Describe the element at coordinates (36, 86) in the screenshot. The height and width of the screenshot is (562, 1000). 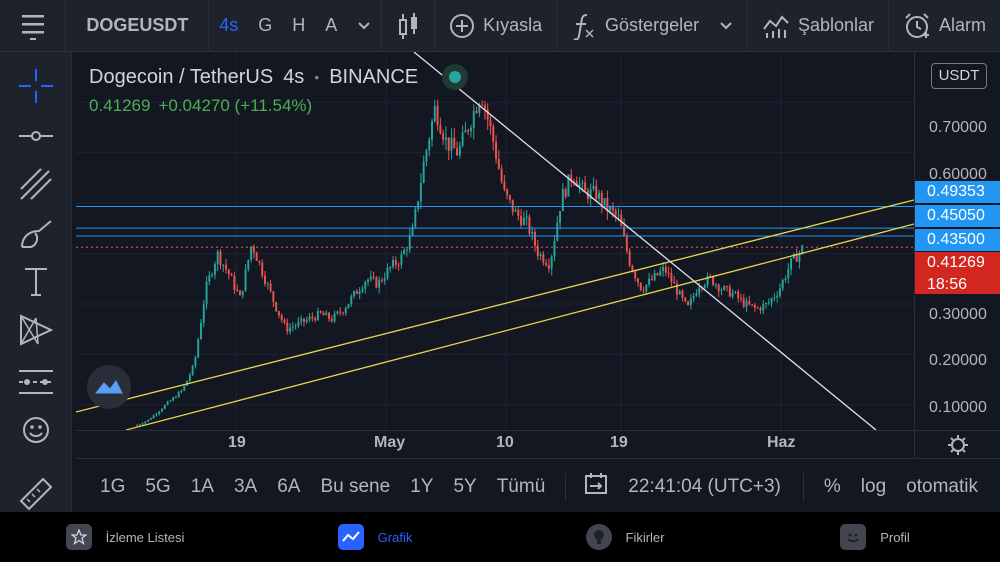
I see `crosshair-tool` at that location.